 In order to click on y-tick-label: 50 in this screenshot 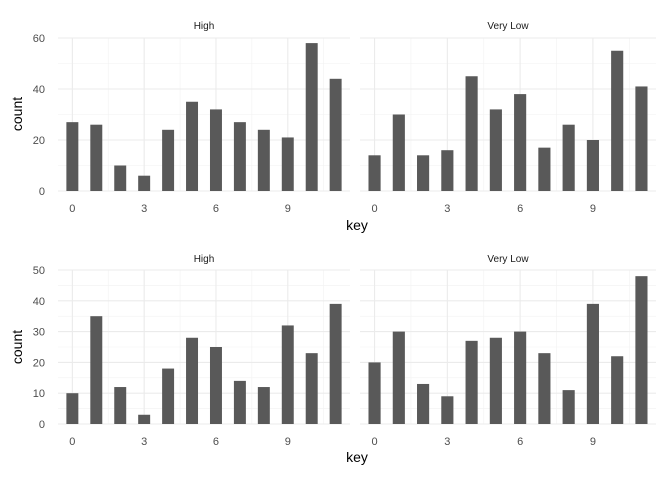, I will do `click(39, 271)`.